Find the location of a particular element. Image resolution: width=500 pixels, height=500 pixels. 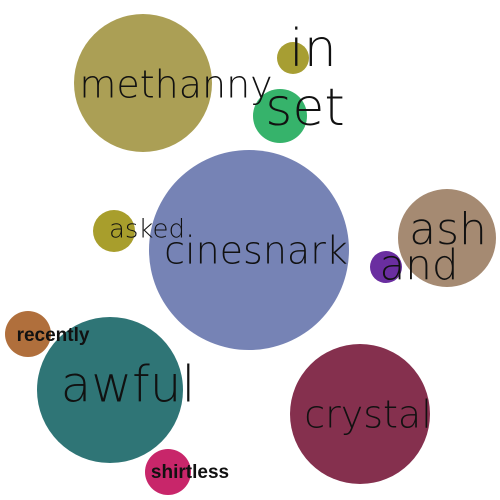

bubble-shirtless is located at coordinates (168, 472).